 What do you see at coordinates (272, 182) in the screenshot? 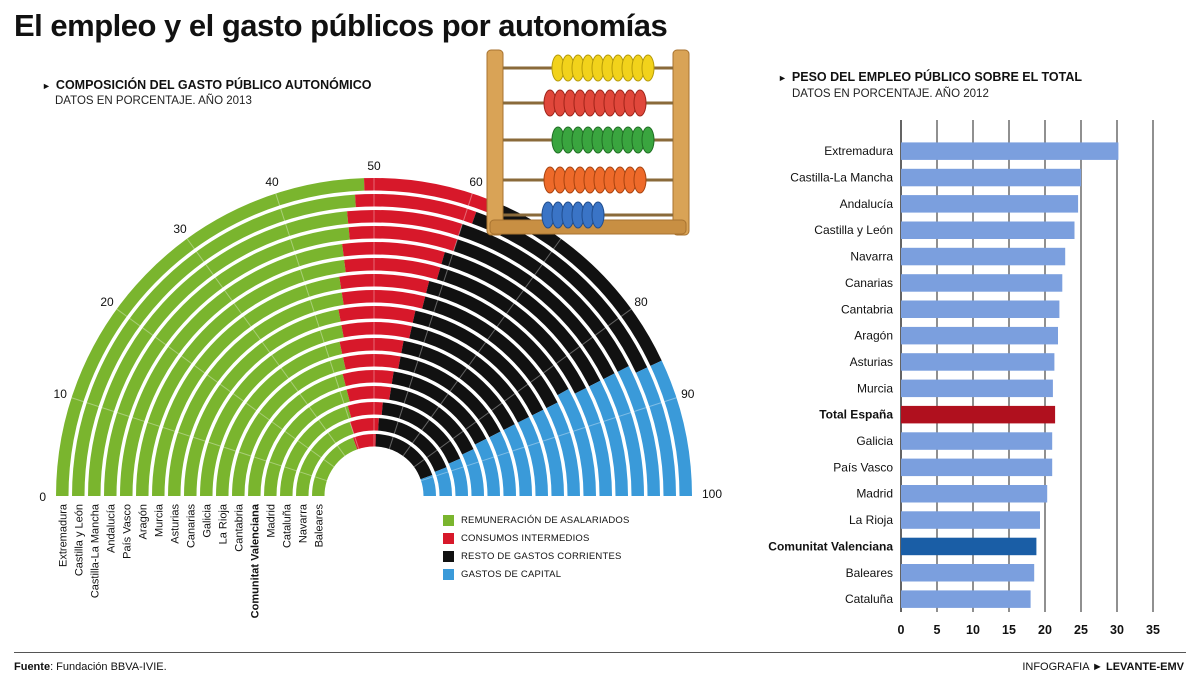
I see `radial-scale-tick-label: 40` at bounding box center [272, 182].